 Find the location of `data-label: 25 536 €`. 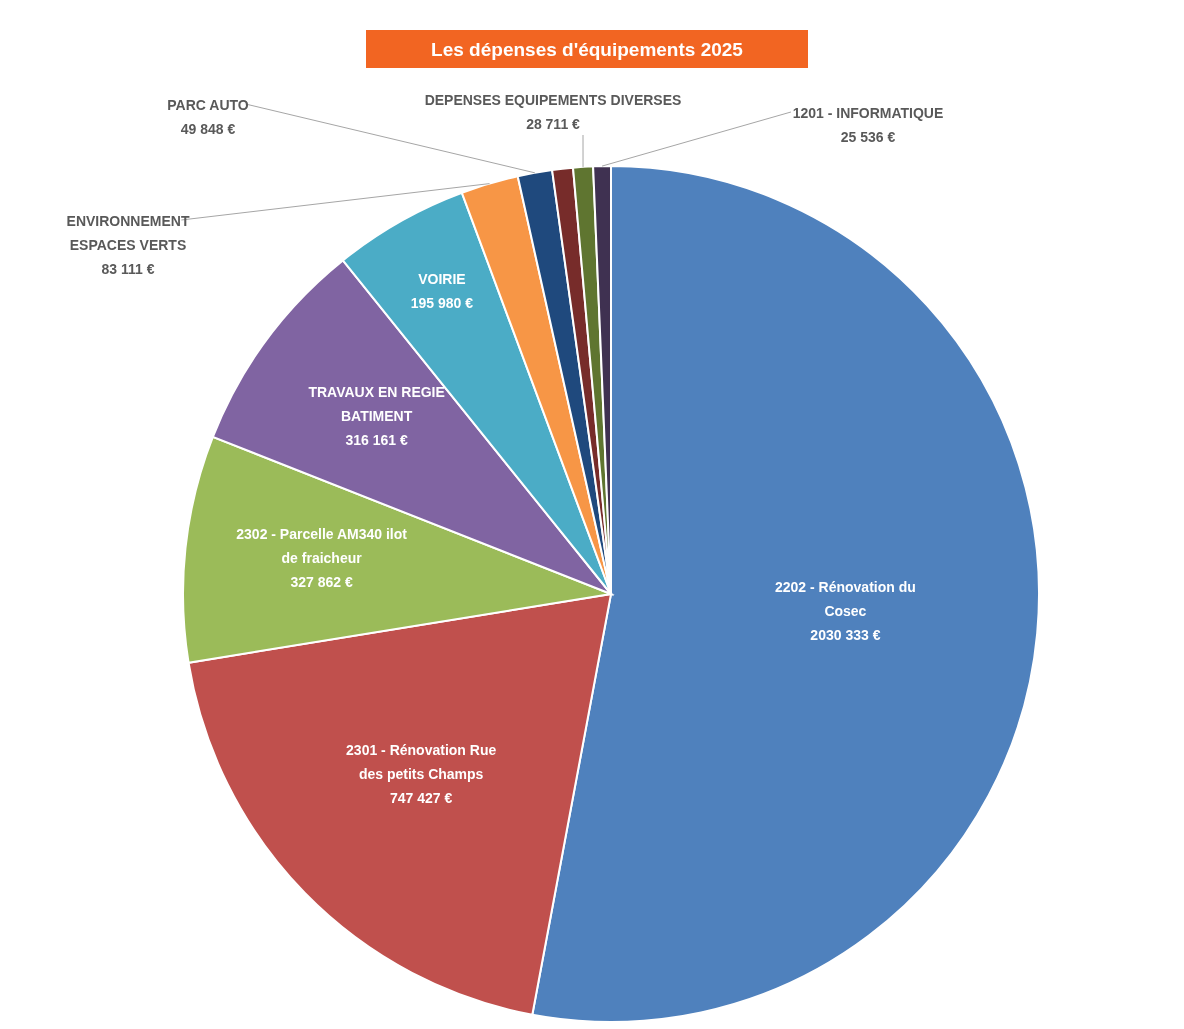

data-label: 25 536 € is located at coordinates (868, 137).